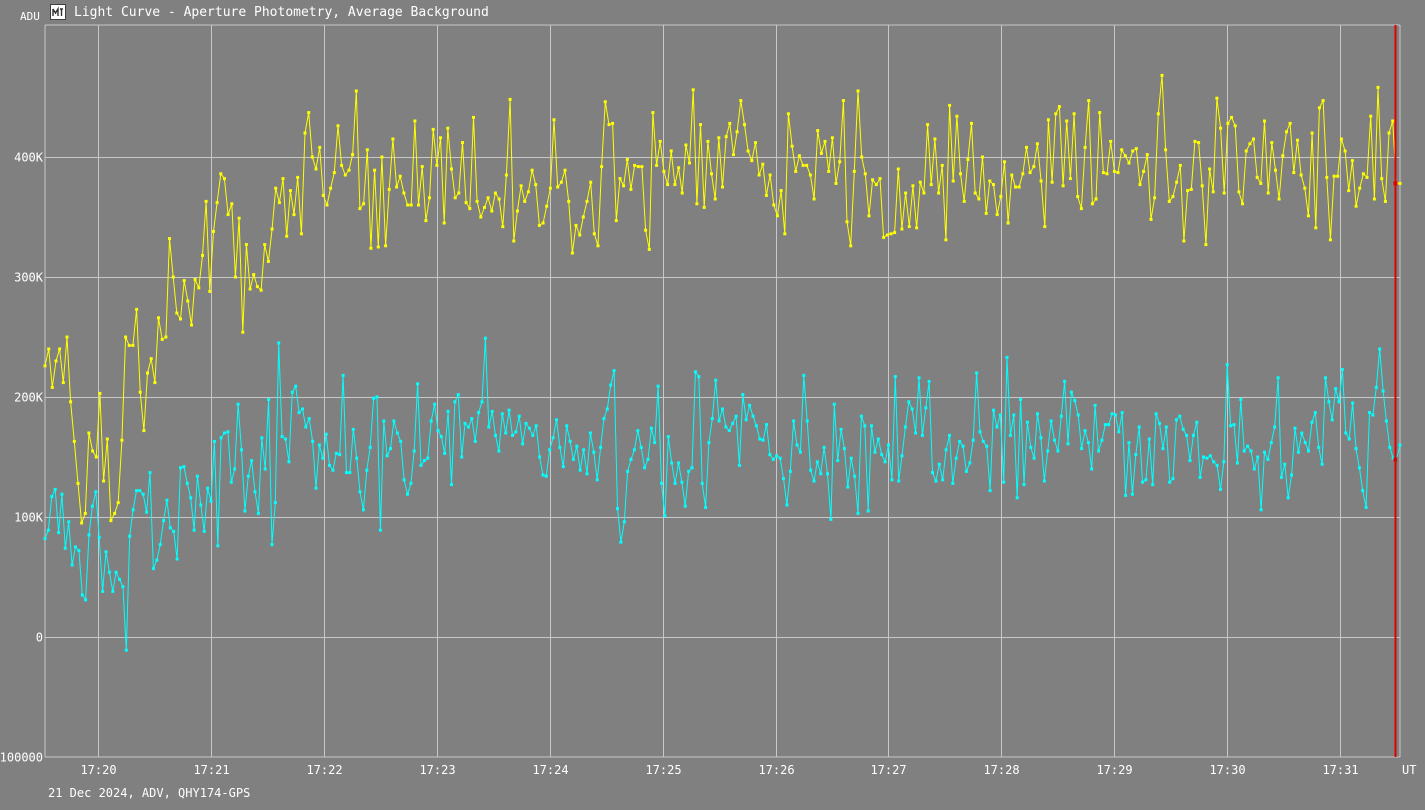 The height and width of the screenshot is (810, 1425). Describe the element at coordinates (1395, 391) in the screenshot. I see `time-cursor` at that location.